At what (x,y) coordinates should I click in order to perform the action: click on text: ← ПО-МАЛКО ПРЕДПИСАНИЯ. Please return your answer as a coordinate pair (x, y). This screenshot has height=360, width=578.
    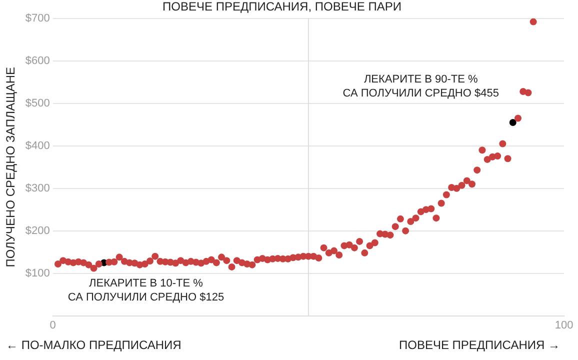
    Looking at the image, I should click on (94, 345).